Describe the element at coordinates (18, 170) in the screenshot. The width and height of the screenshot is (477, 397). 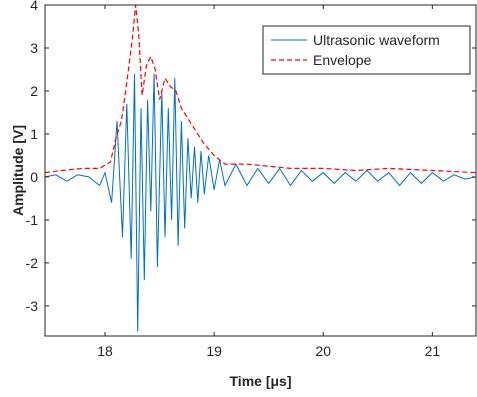
I see `y-axis-label: Amplitude [V]` at that location.